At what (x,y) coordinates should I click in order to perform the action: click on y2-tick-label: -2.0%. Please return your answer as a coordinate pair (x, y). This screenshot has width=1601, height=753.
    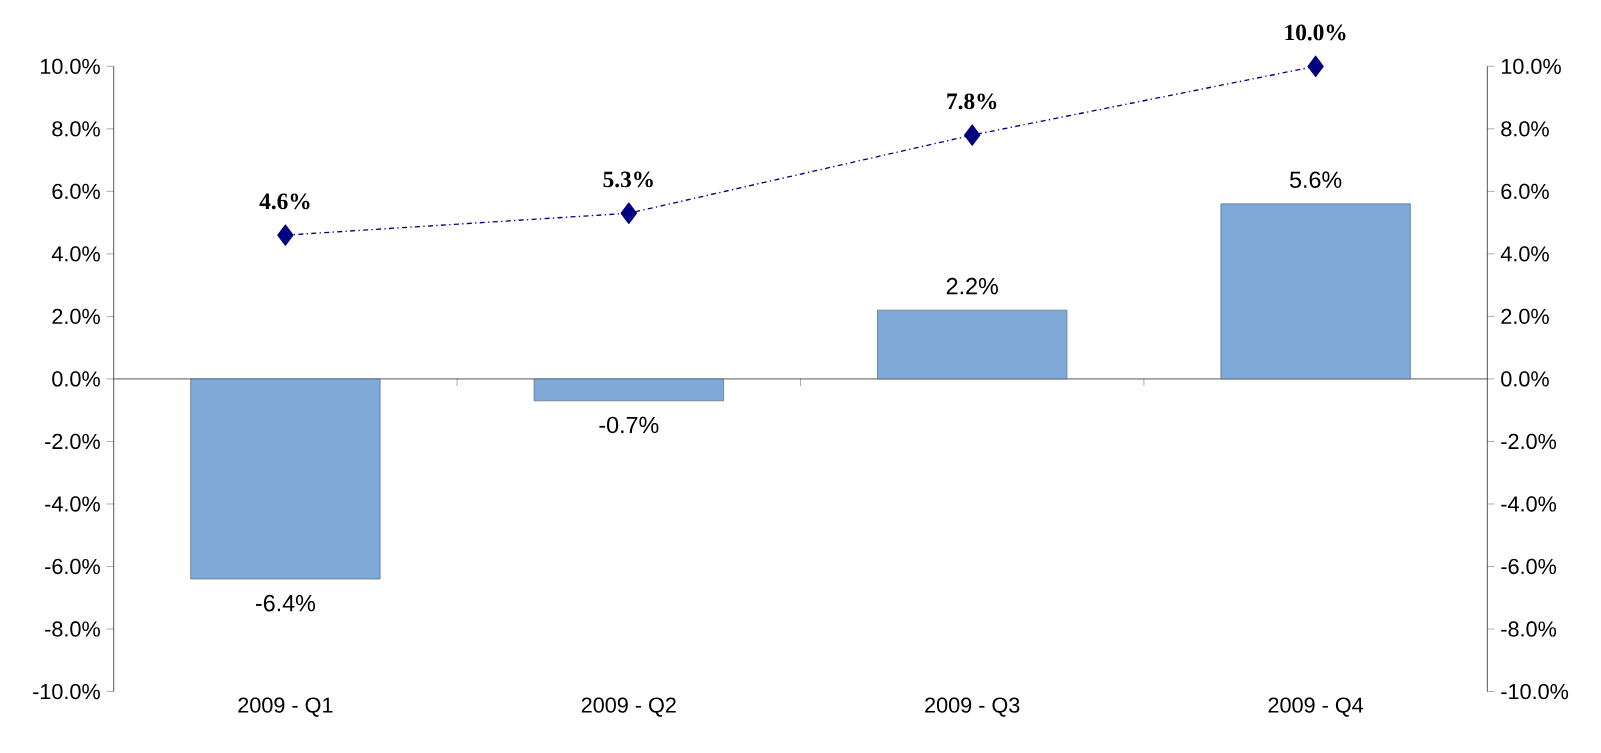
    Looking at the image, I should click on (1529, 441).